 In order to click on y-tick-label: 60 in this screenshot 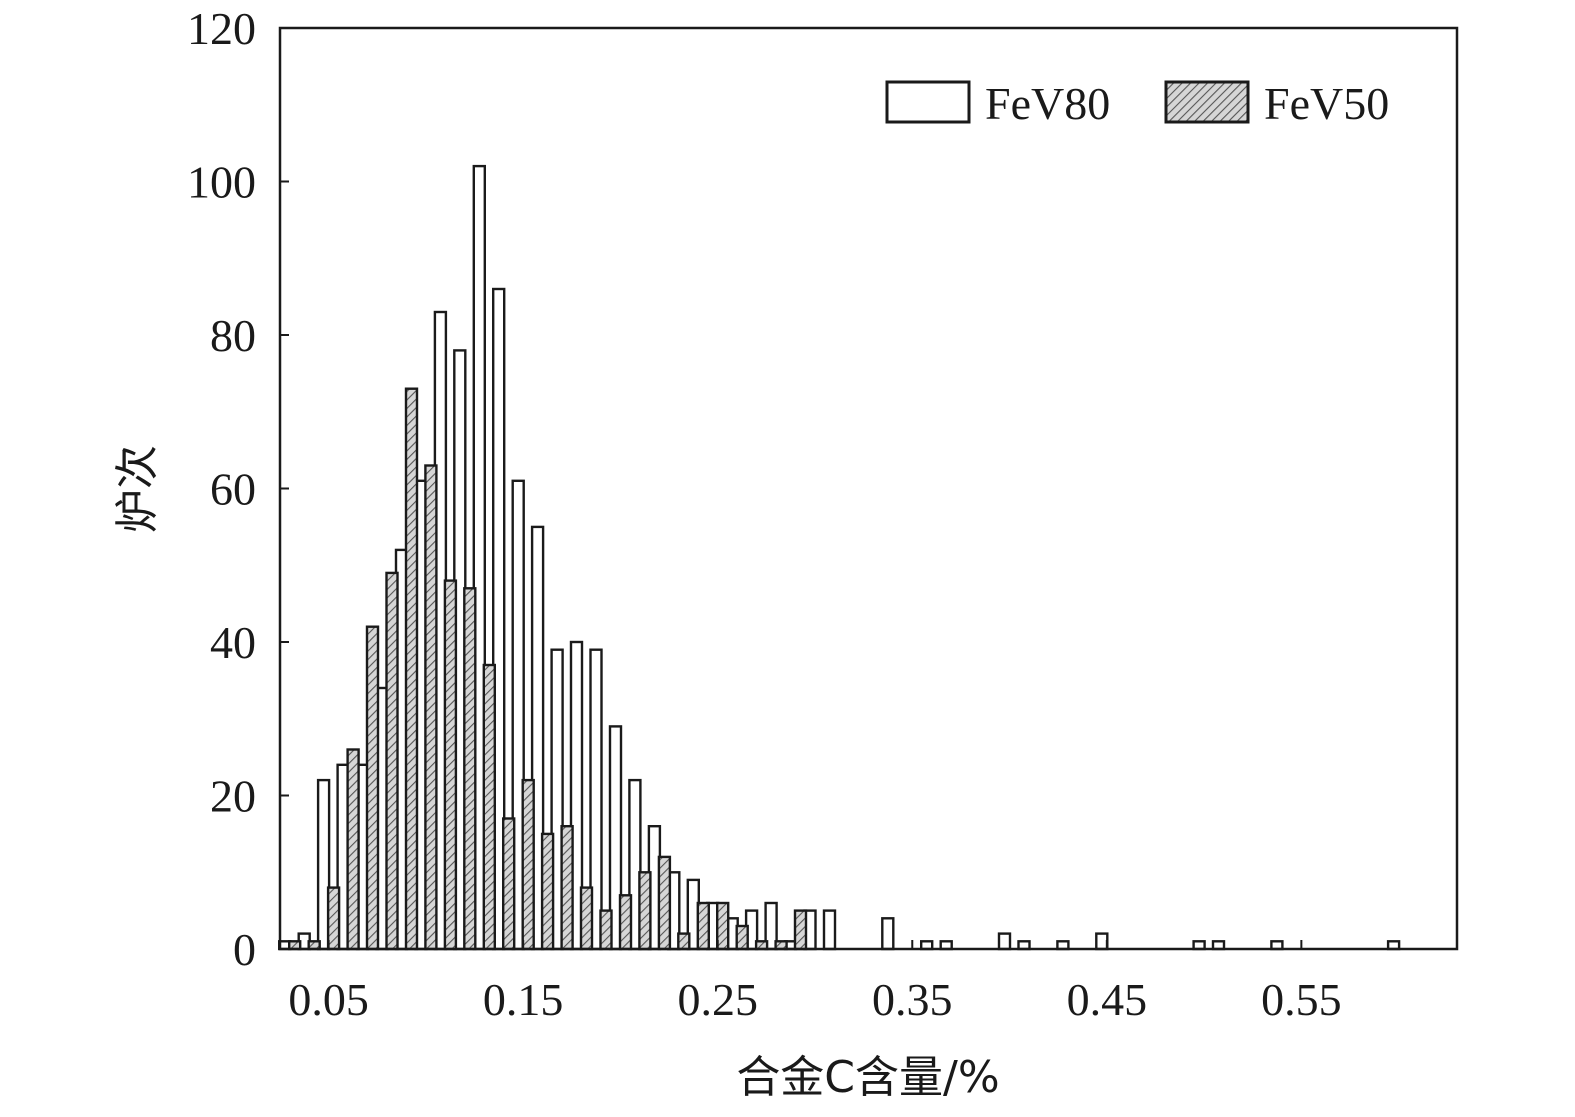, I will do `click(233, 489)`.